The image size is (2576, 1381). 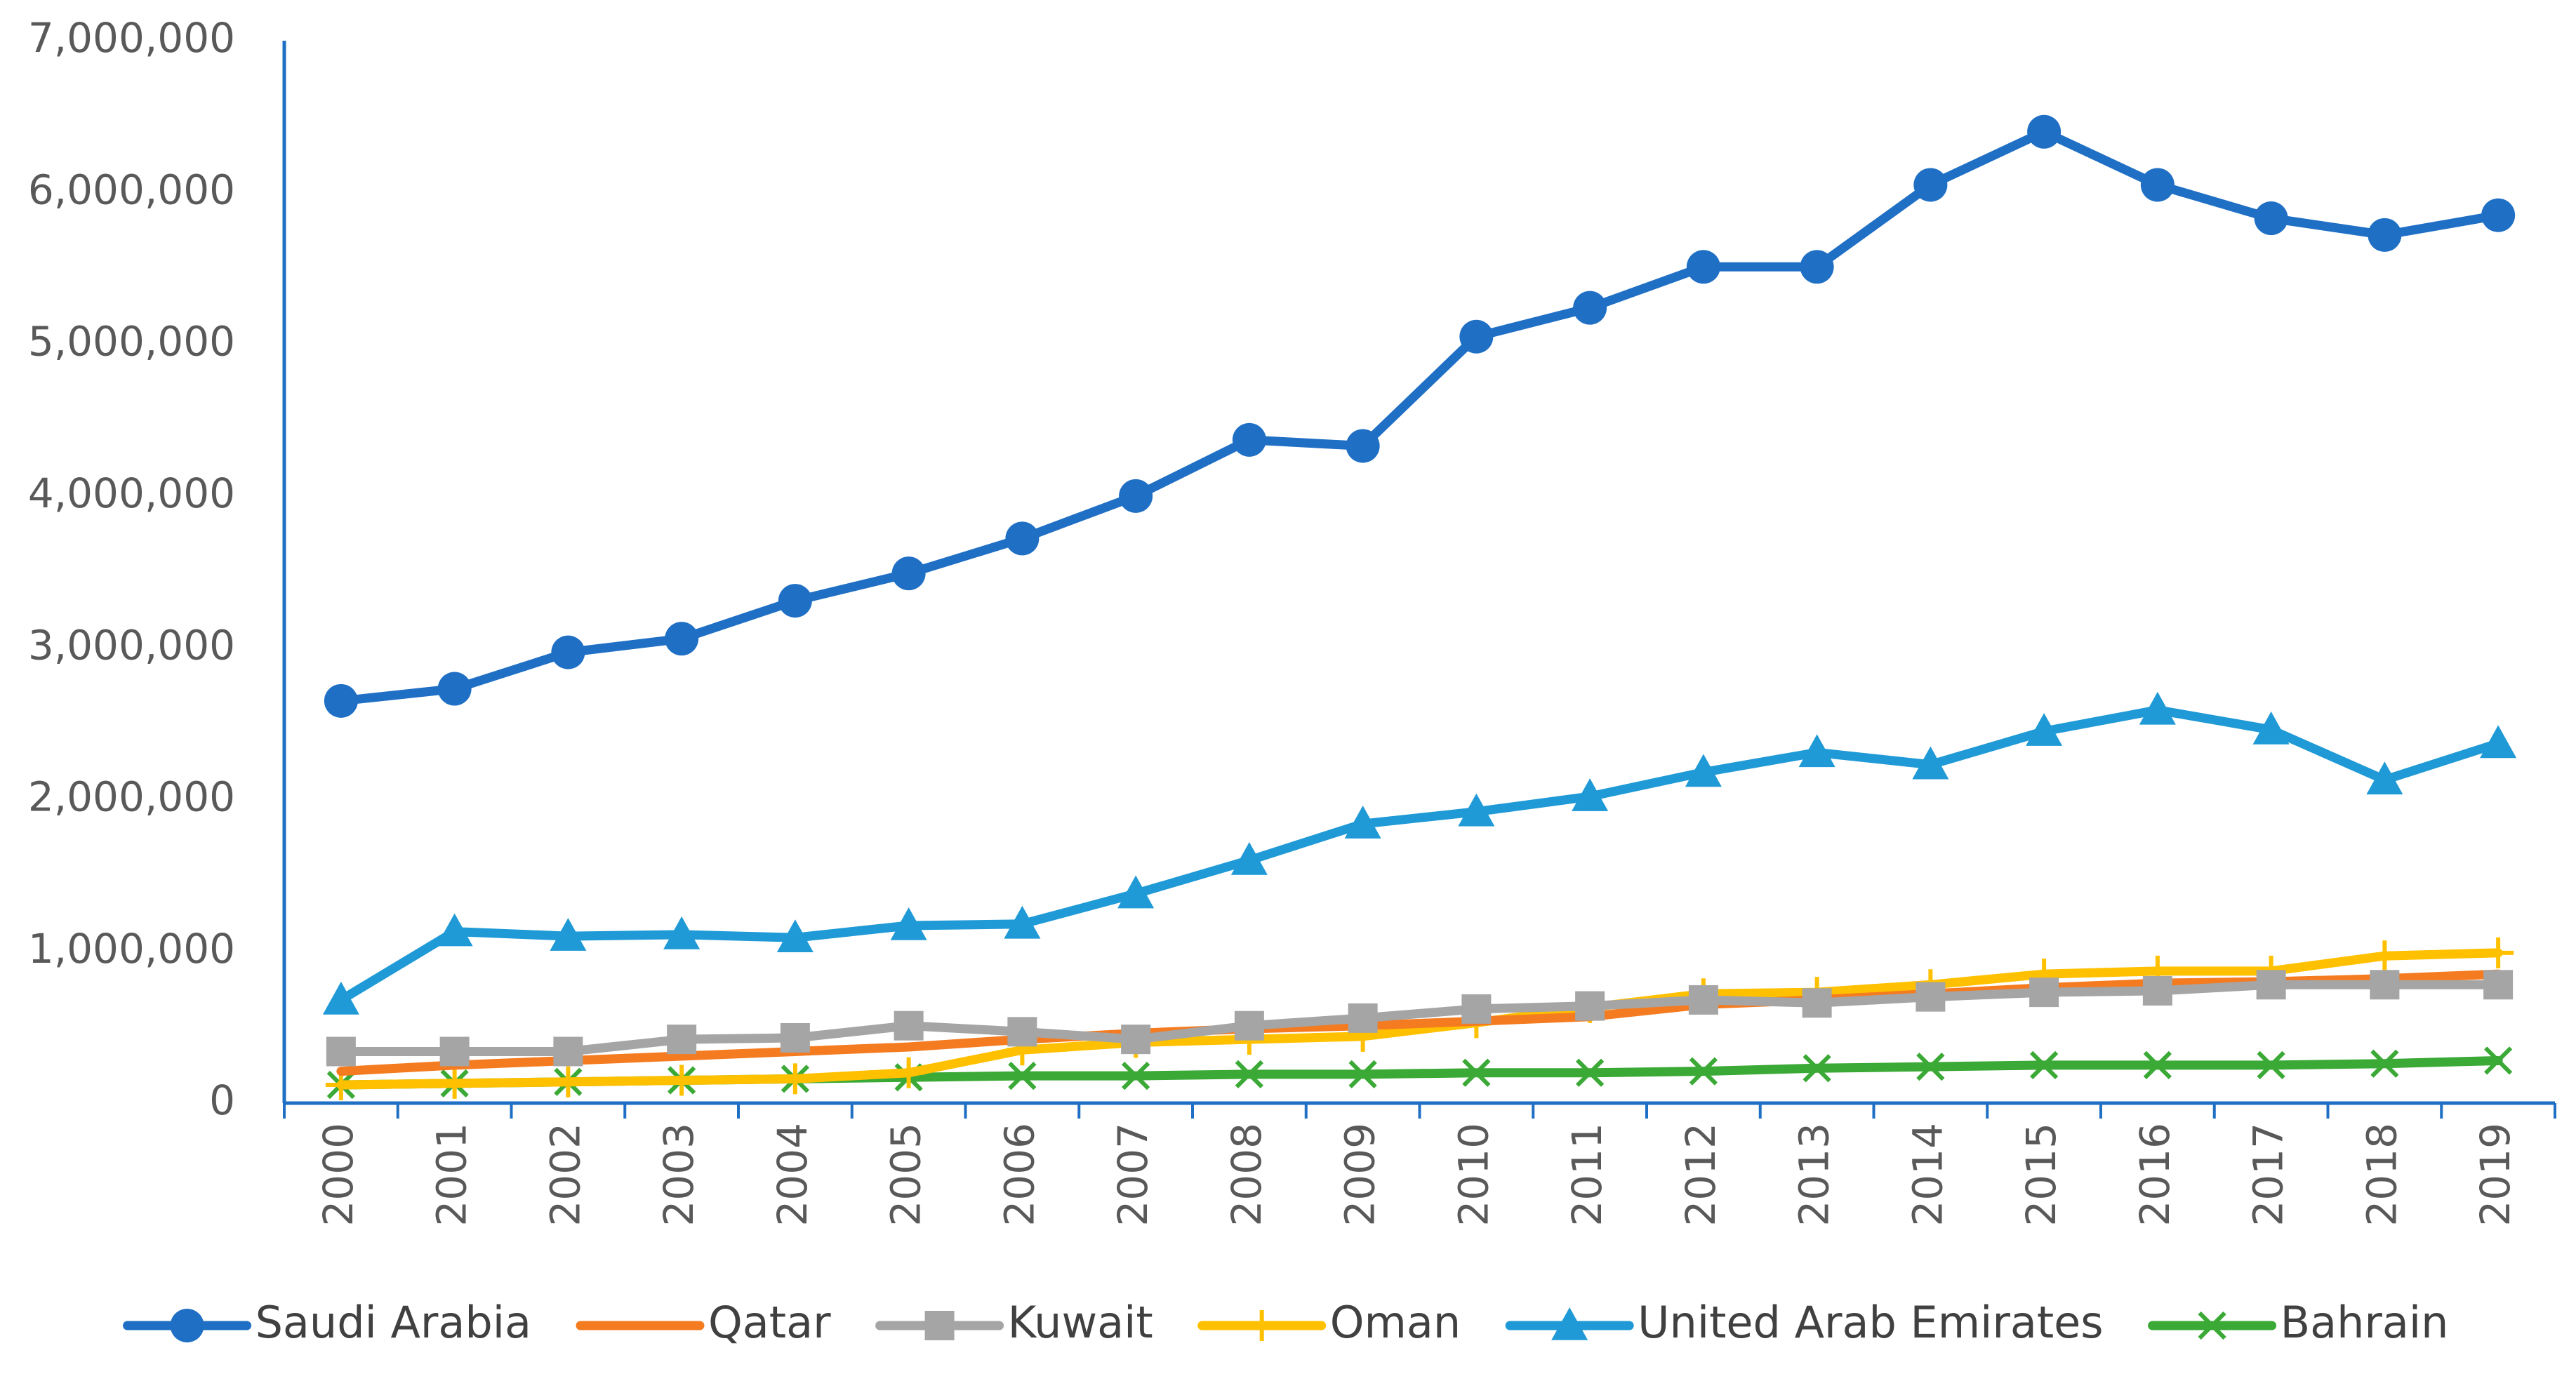 I want to click on y-tick-label: 1,000,000, so click(x=131, y=949).